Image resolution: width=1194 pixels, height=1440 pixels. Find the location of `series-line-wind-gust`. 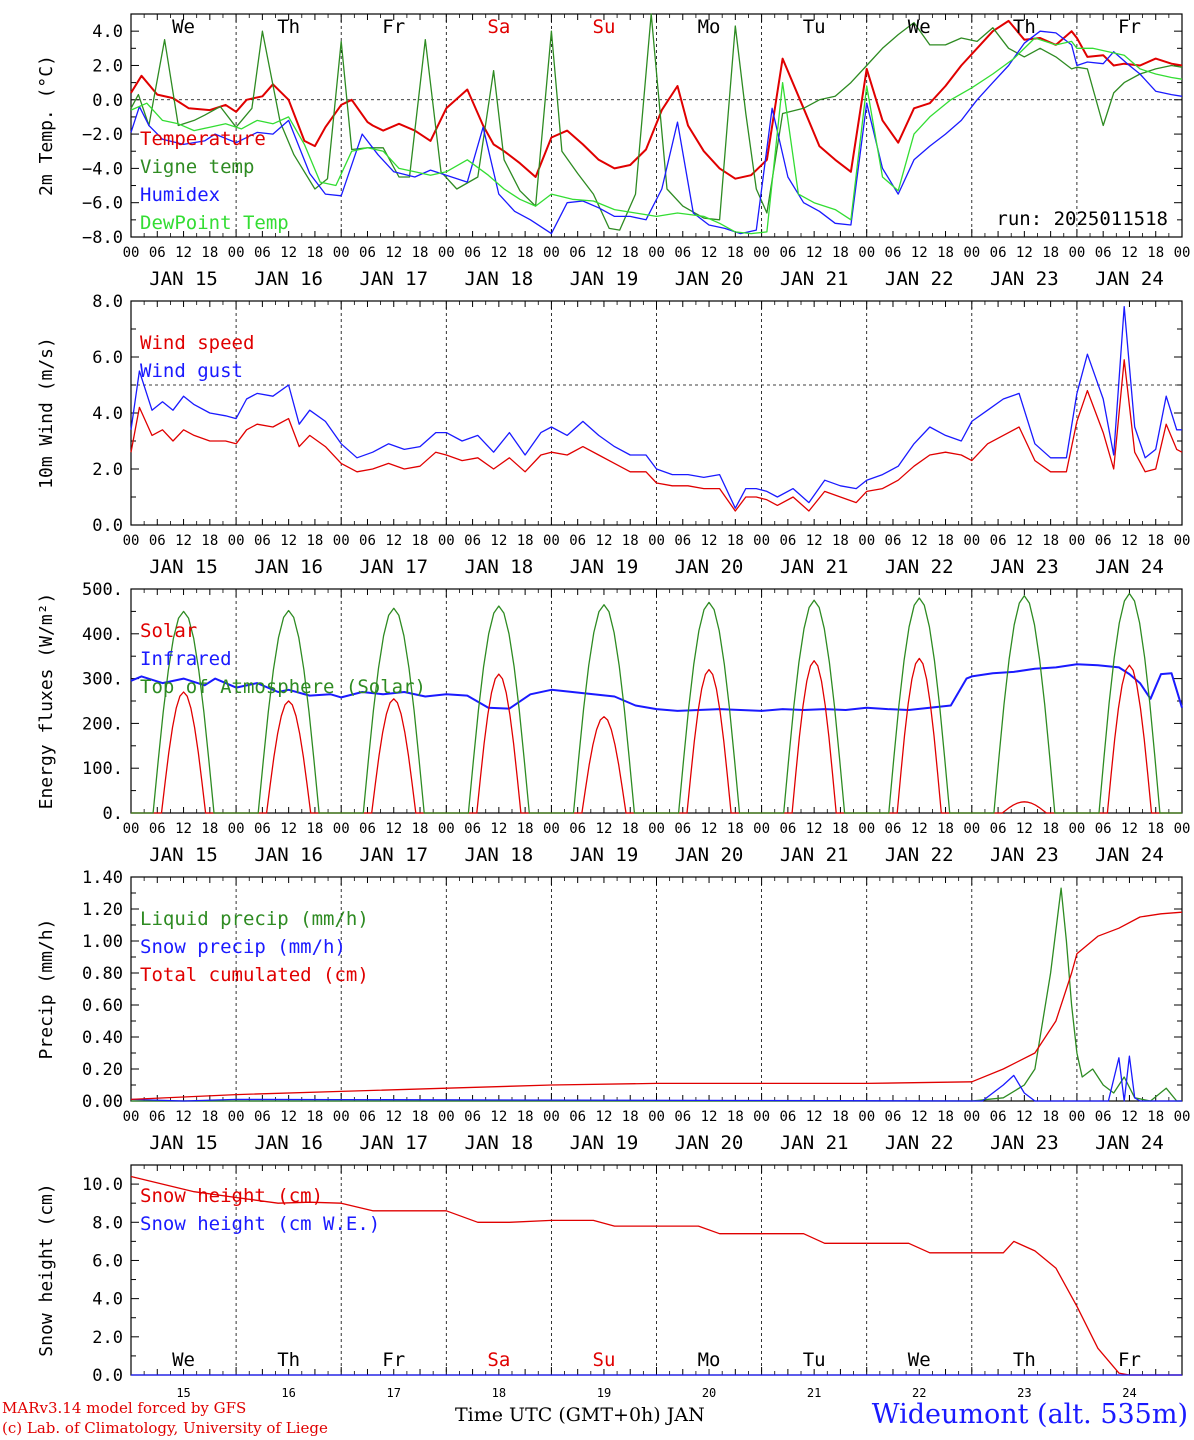

series-line-wind-gust is located at coordinates (656, 407).